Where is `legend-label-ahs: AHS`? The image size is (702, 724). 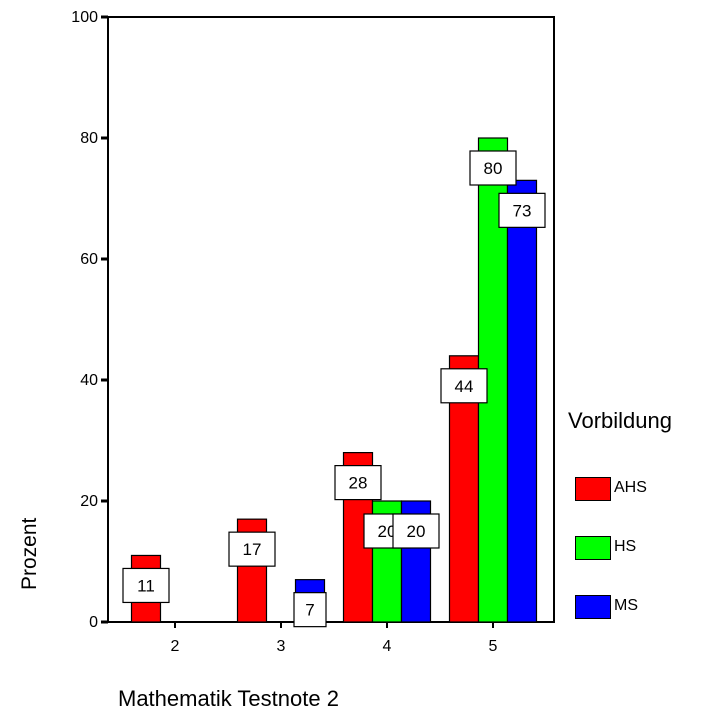 legend-label-ahs: AHS is located at coordinates (630, 487).